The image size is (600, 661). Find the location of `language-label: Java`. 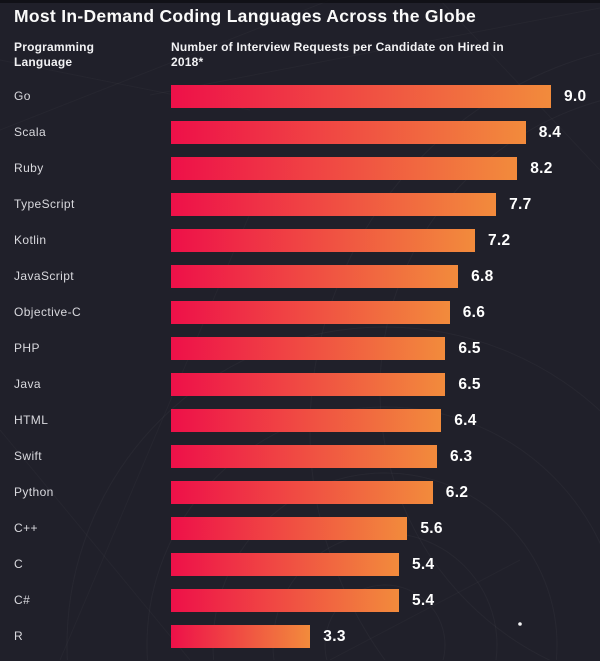

language-label: Java is located at coordinates (27, 384).